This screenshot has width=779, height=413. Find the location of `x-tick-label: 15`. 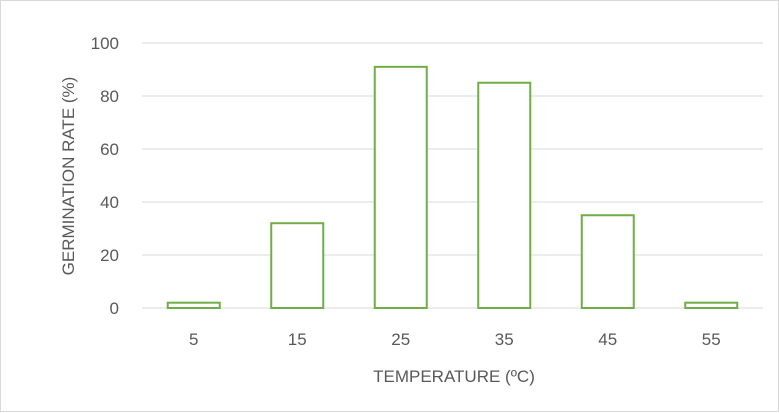

x-tick-label: 15 is located at coordinates (297, 339).